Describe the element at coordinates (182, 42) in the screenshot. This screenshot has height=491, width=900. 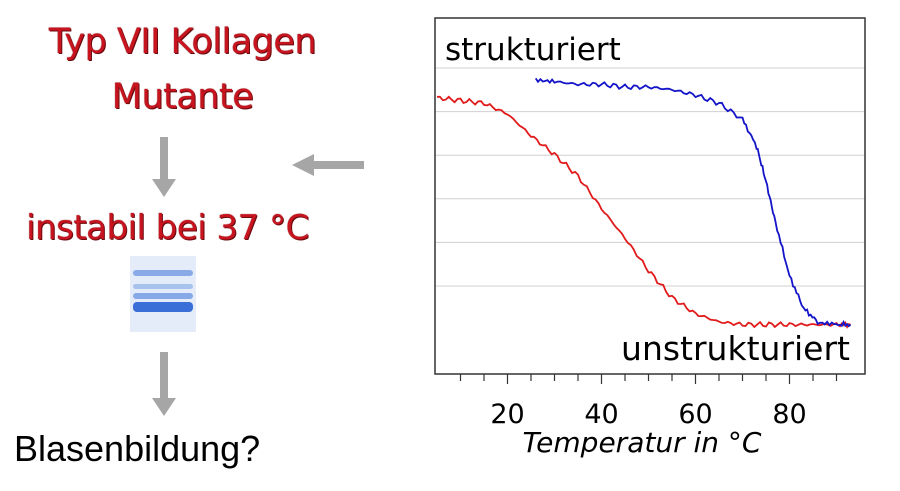
I see `title-line-1: Typ VII Kollagen` at that location.